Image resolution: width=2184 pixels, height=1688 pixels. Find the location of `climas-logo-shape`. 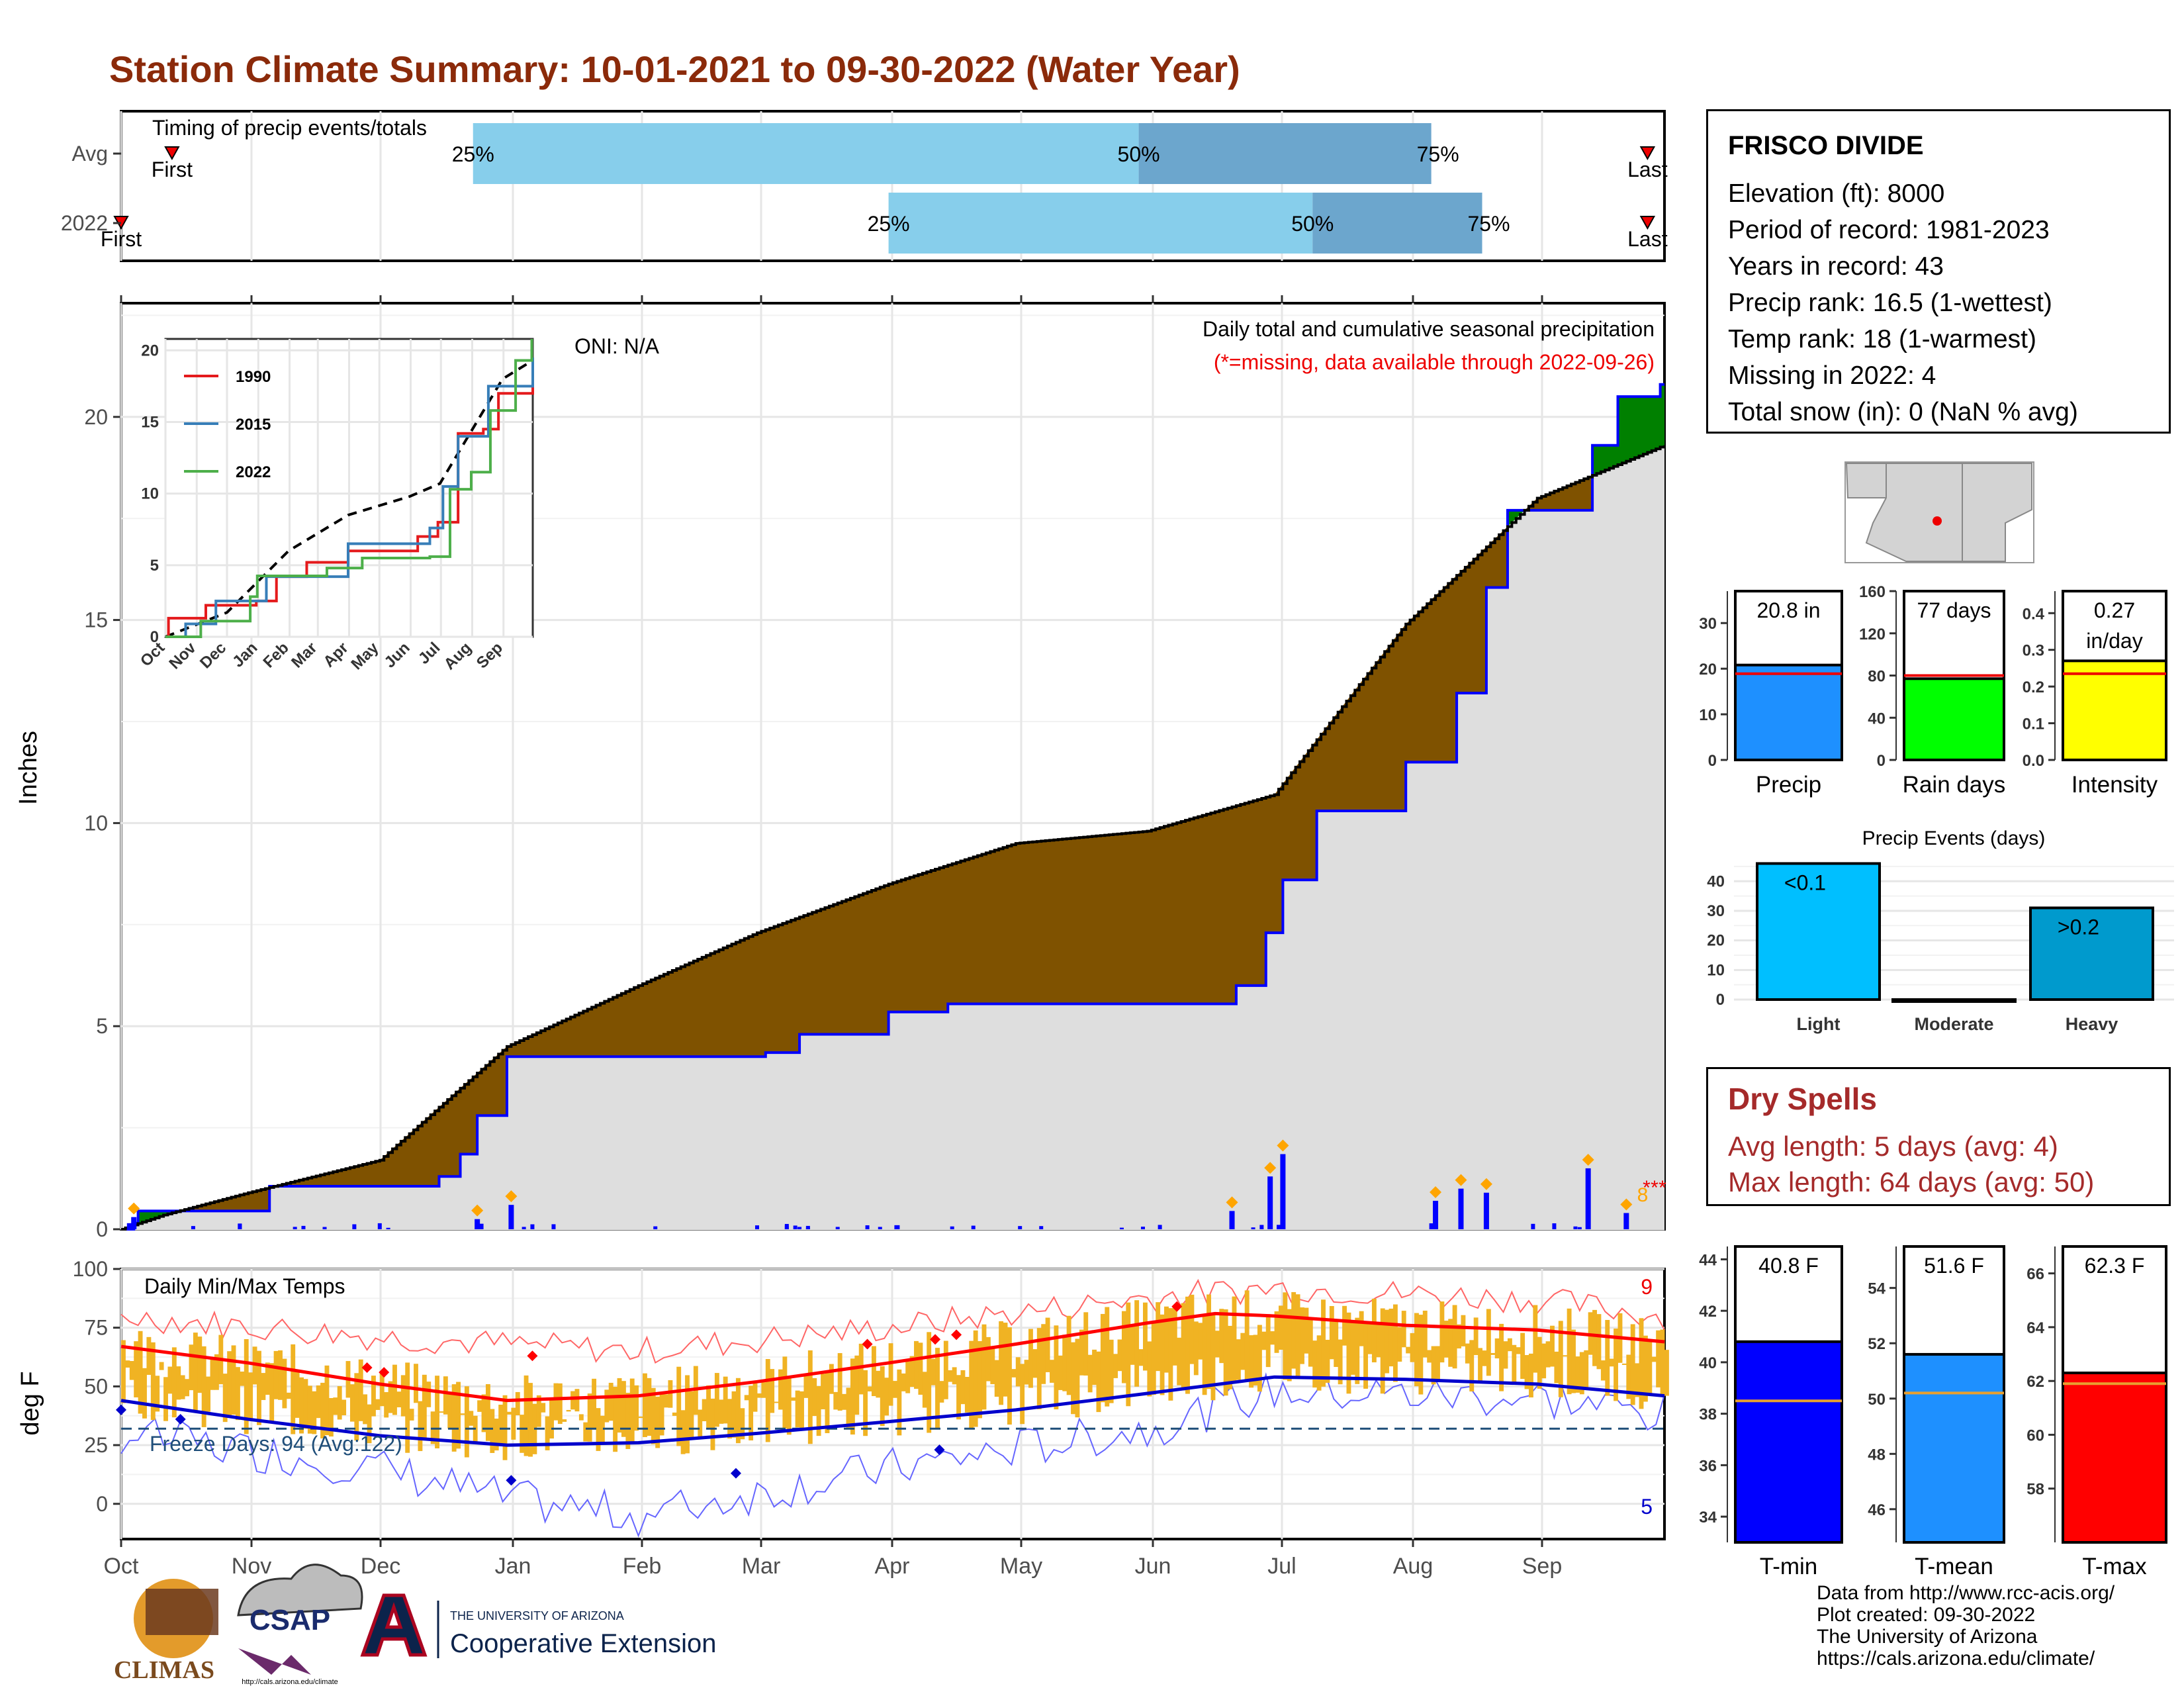

climas-logo-shape is located at coordinates (182, 1612).